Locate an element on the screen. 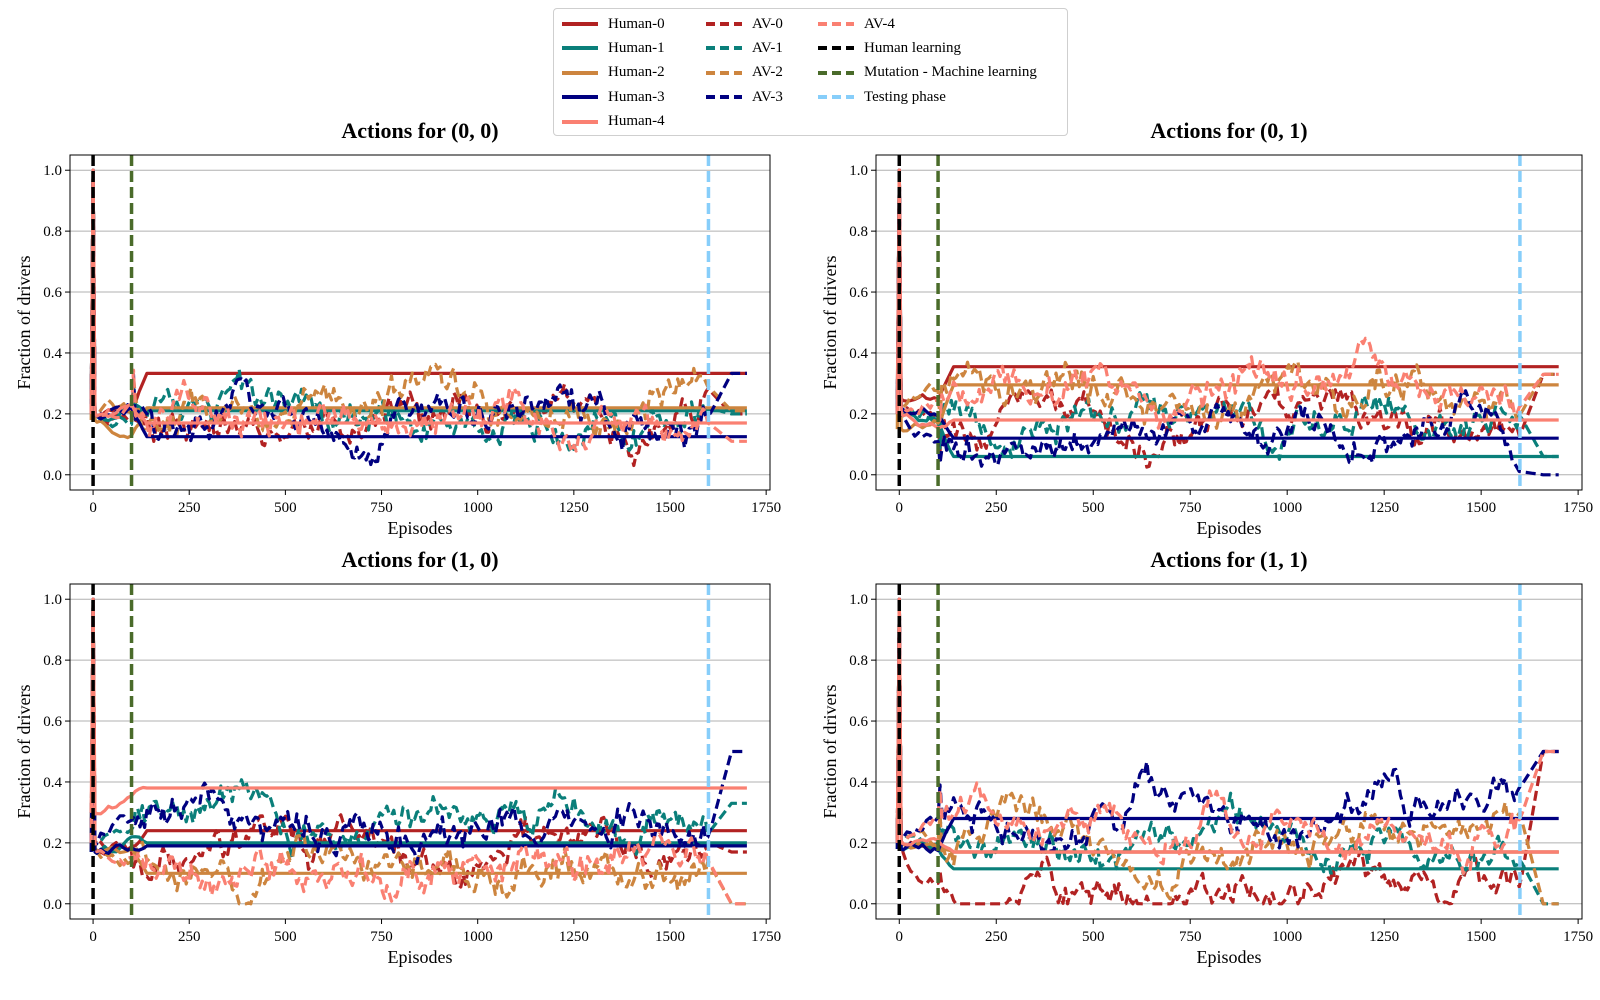  legend-label: Testing phase is located at coordinates (905, 96).